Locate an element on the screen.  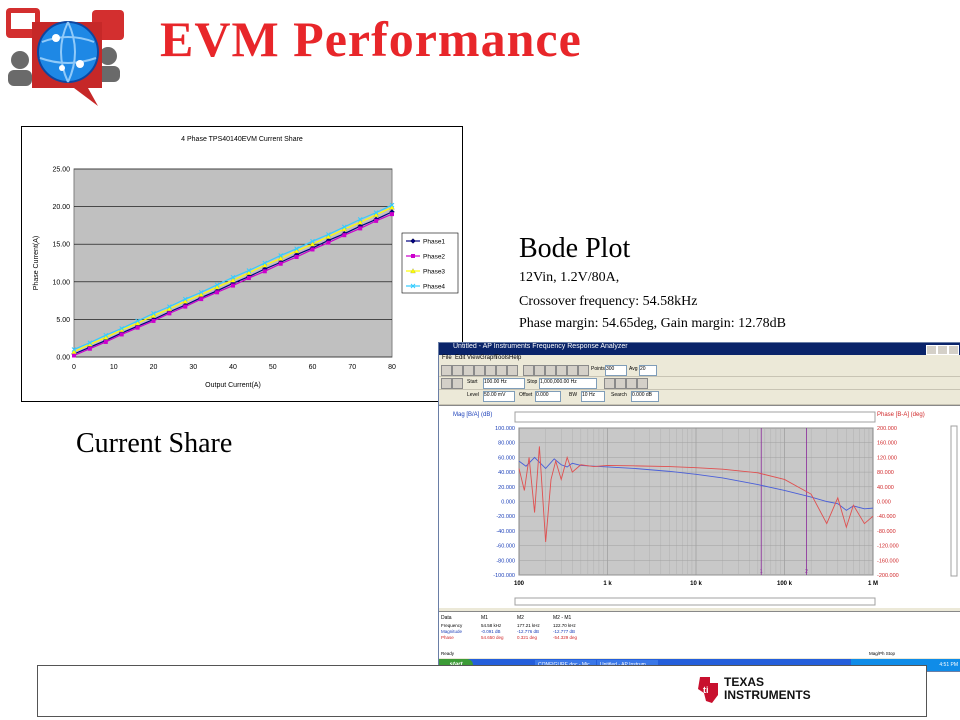
maximize-button is located at coordinates (942, 350).